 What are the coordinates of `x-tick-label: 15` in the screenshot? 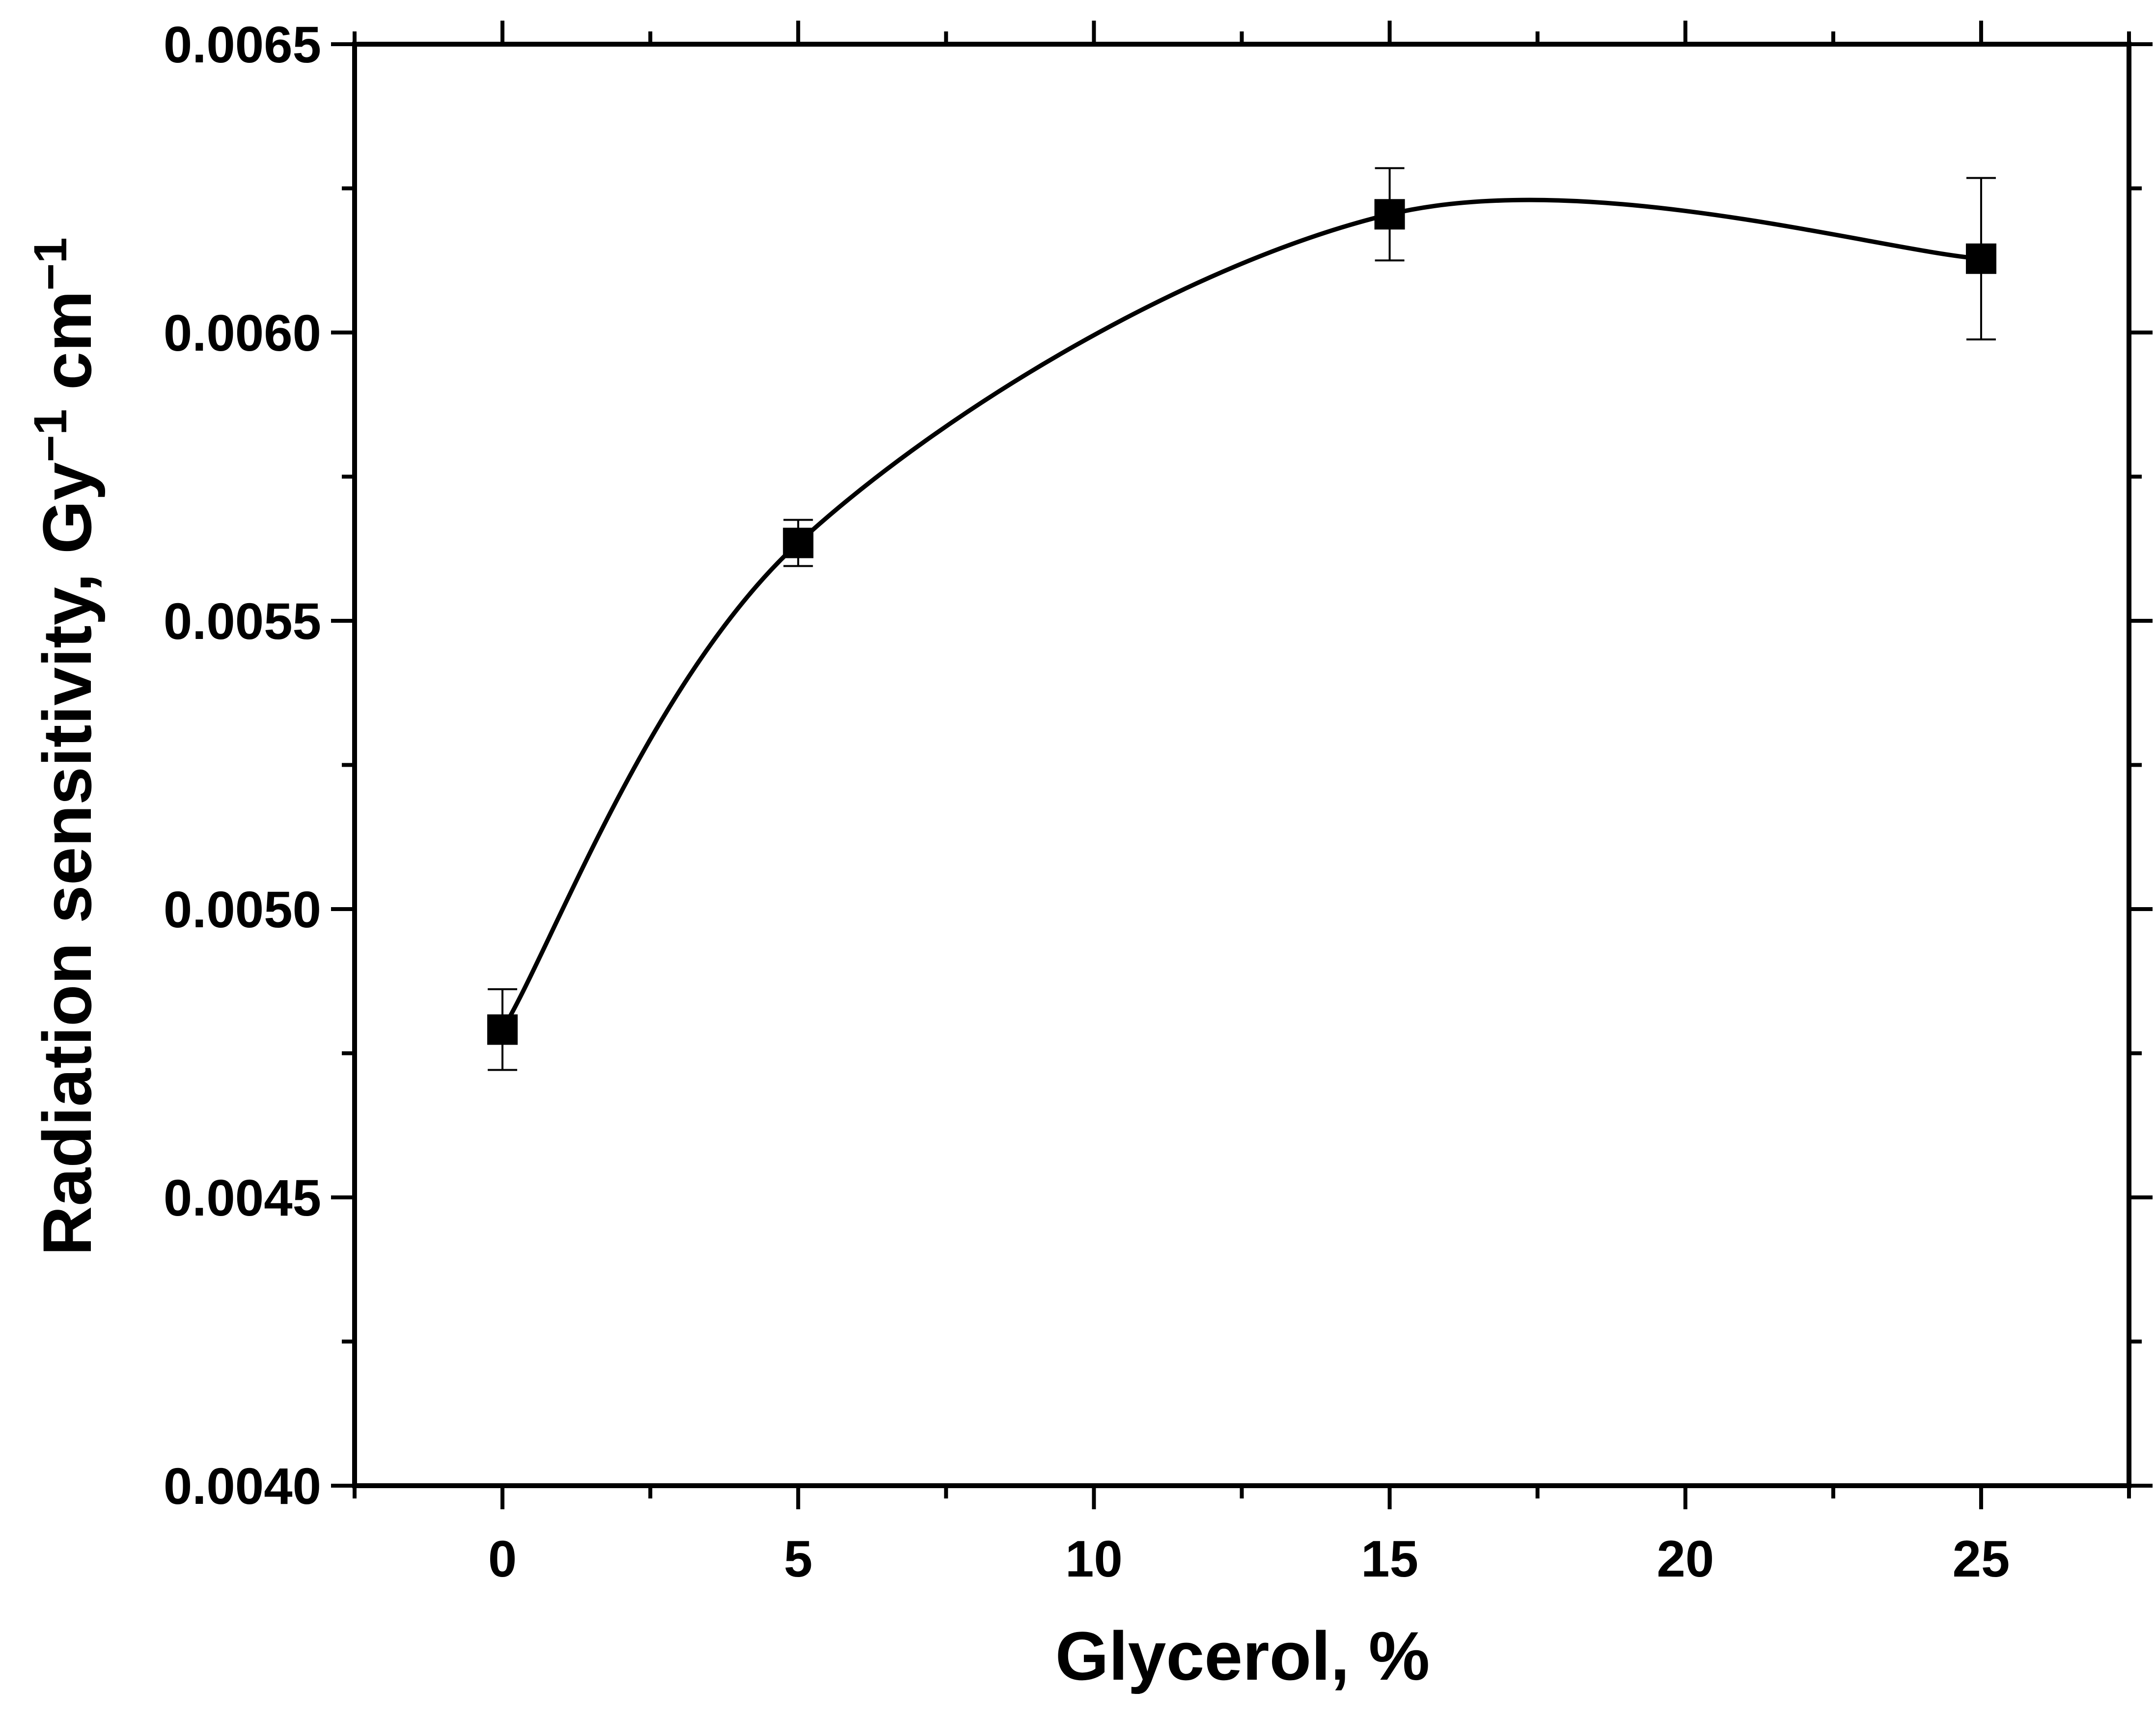 It's located at (1389, 1559).